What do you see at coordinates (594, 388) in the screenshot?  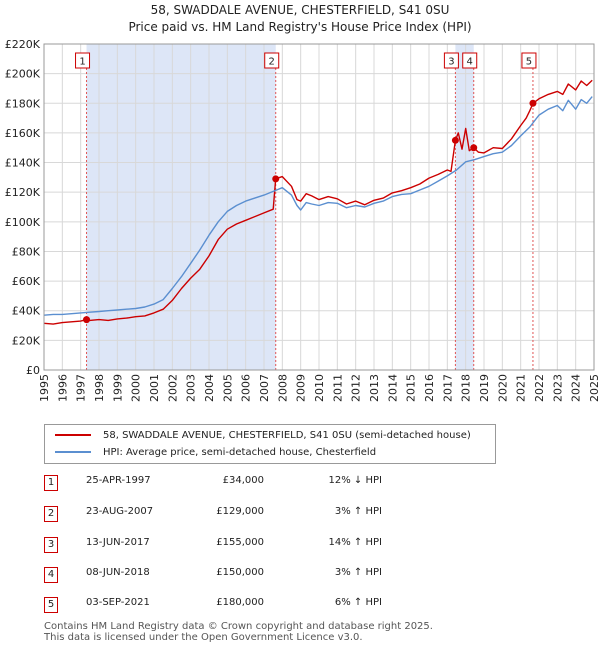 I see `x-tick-label: 2025` at bounding box center [594, 388].